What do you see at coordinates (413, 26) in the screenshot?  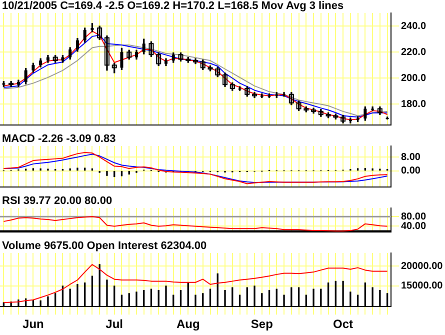 I see `y-tick-label: 240.0` at bounding box center [413, 26].